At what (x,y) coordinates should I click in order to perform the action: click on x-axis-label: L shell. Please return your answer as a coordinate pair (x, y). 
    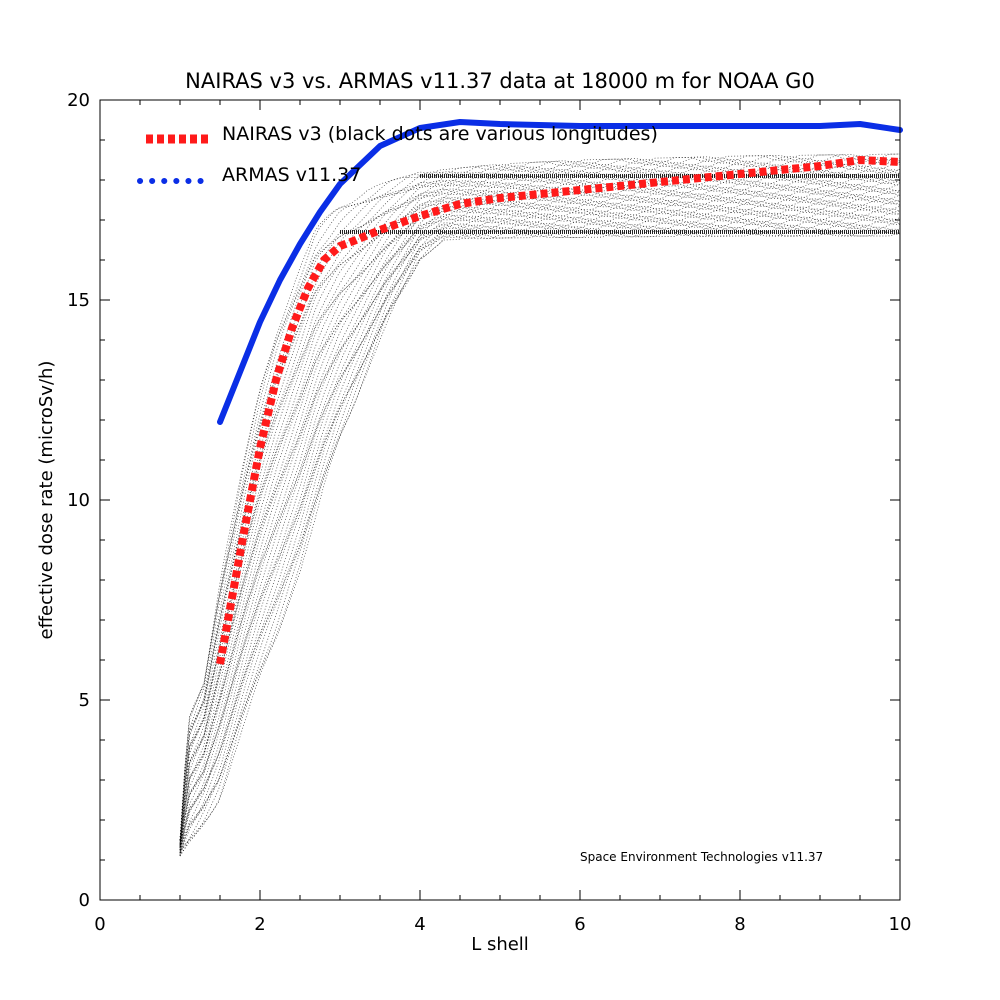
    Looking at the image, I should click on (500, 944).